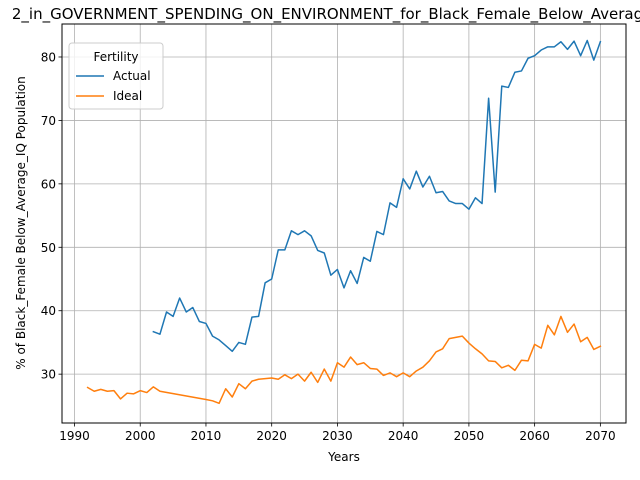  I want to click on y-tick-label: 50, so click(48, 248).